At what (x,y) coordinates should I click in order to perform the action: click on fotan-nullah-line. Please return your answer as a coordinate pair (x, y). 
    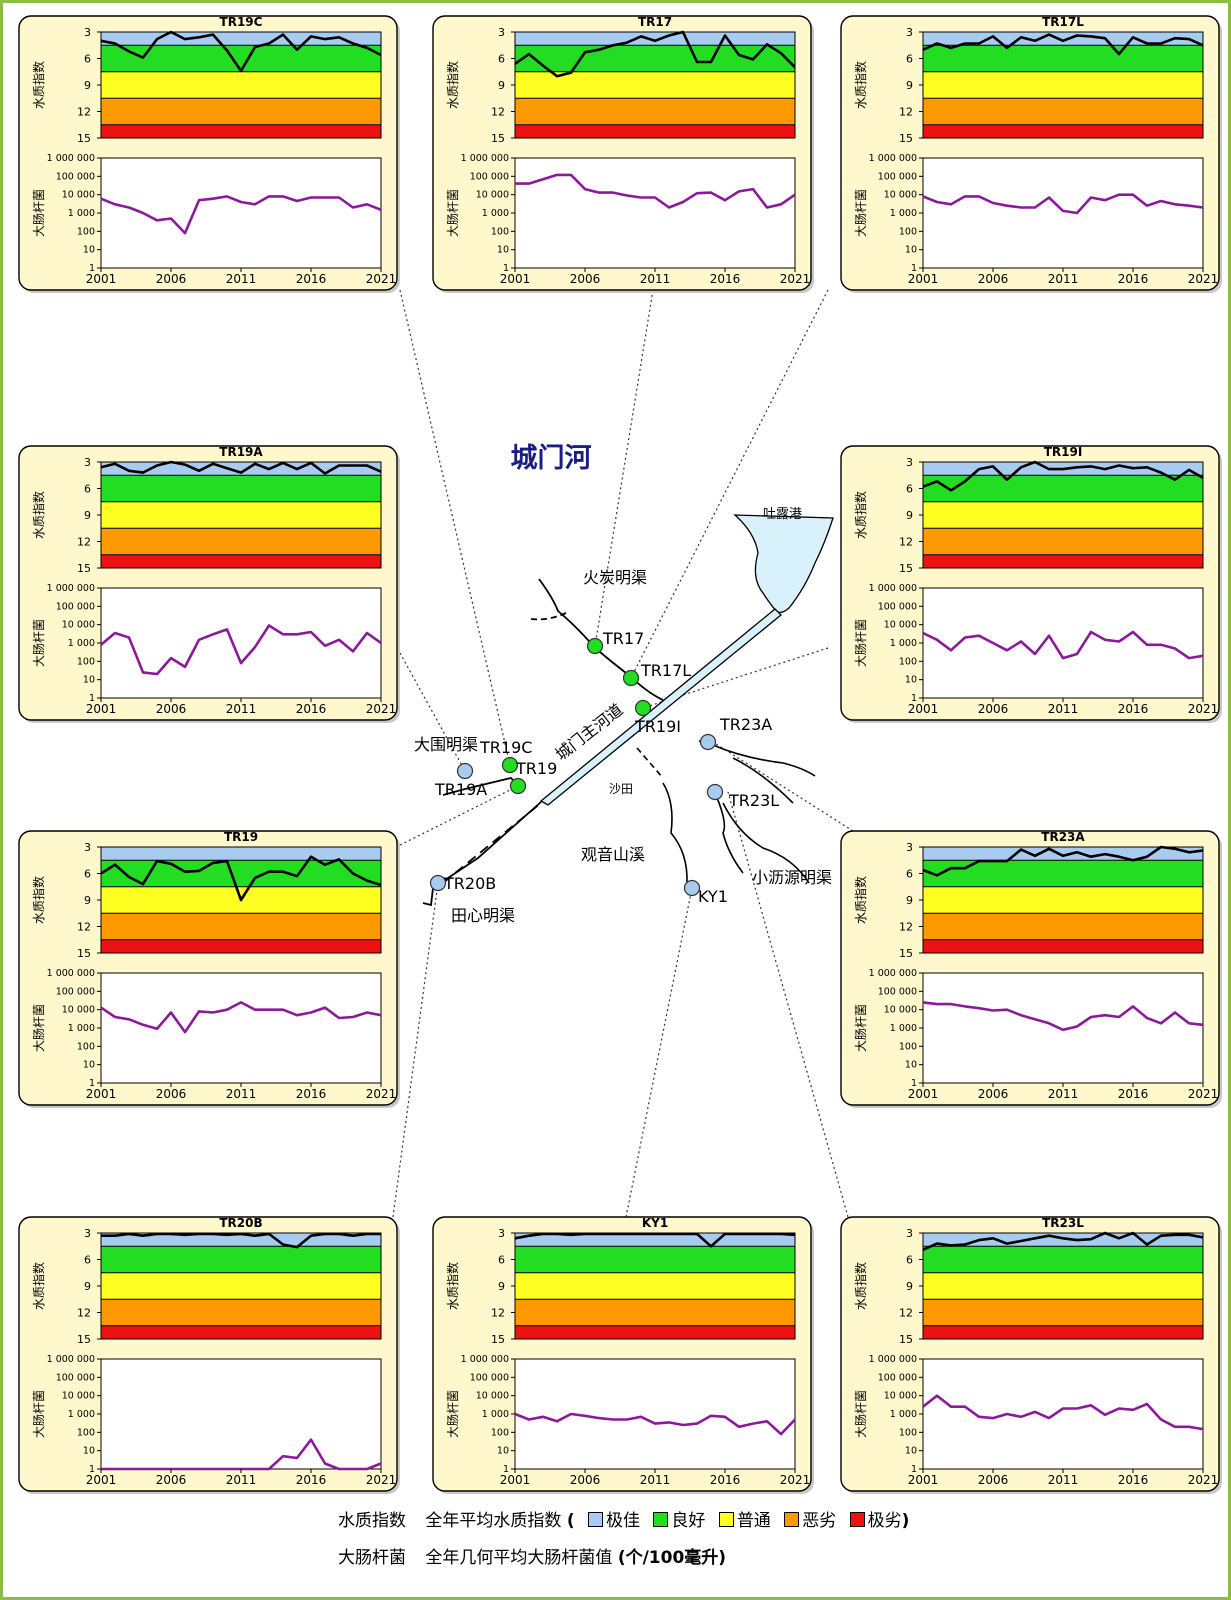
    Looking at the image, I should click on (601, 639).